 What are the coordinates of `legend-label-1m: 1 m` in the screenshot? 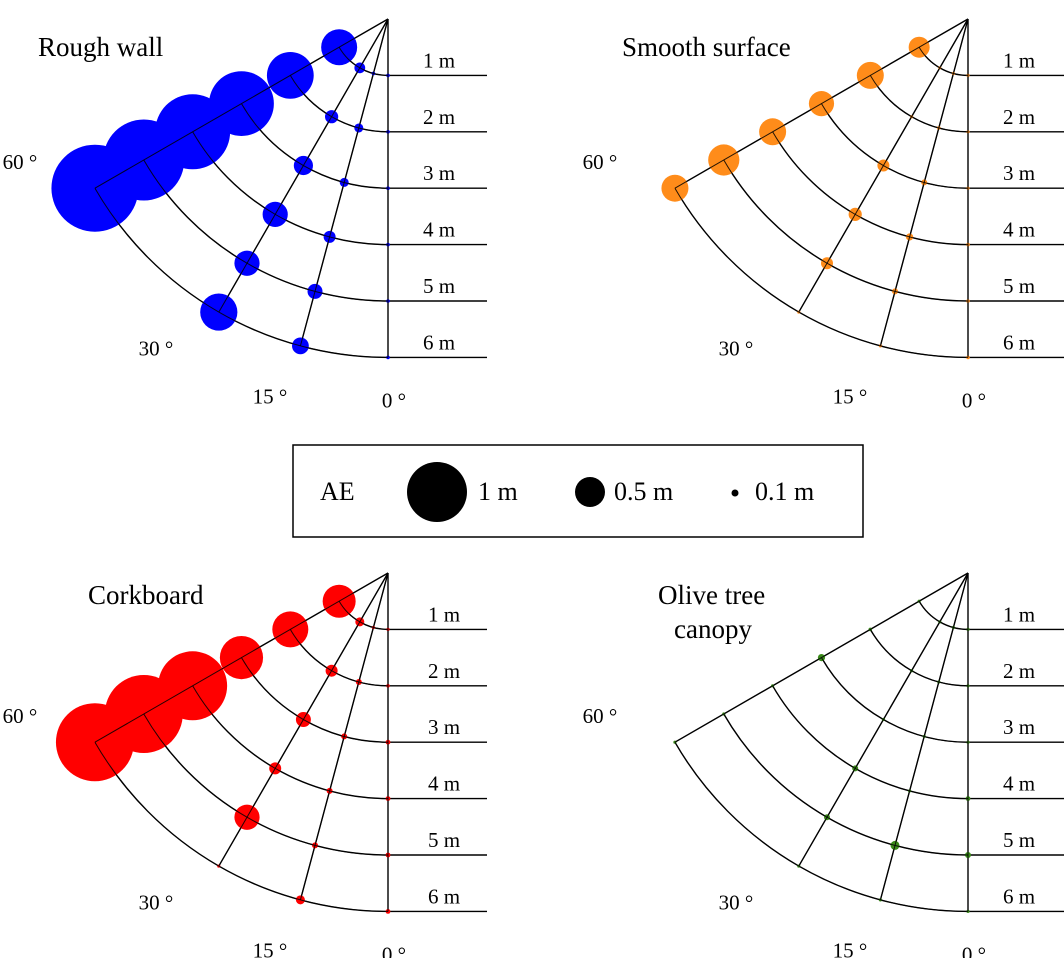 It's located at (498, 491).